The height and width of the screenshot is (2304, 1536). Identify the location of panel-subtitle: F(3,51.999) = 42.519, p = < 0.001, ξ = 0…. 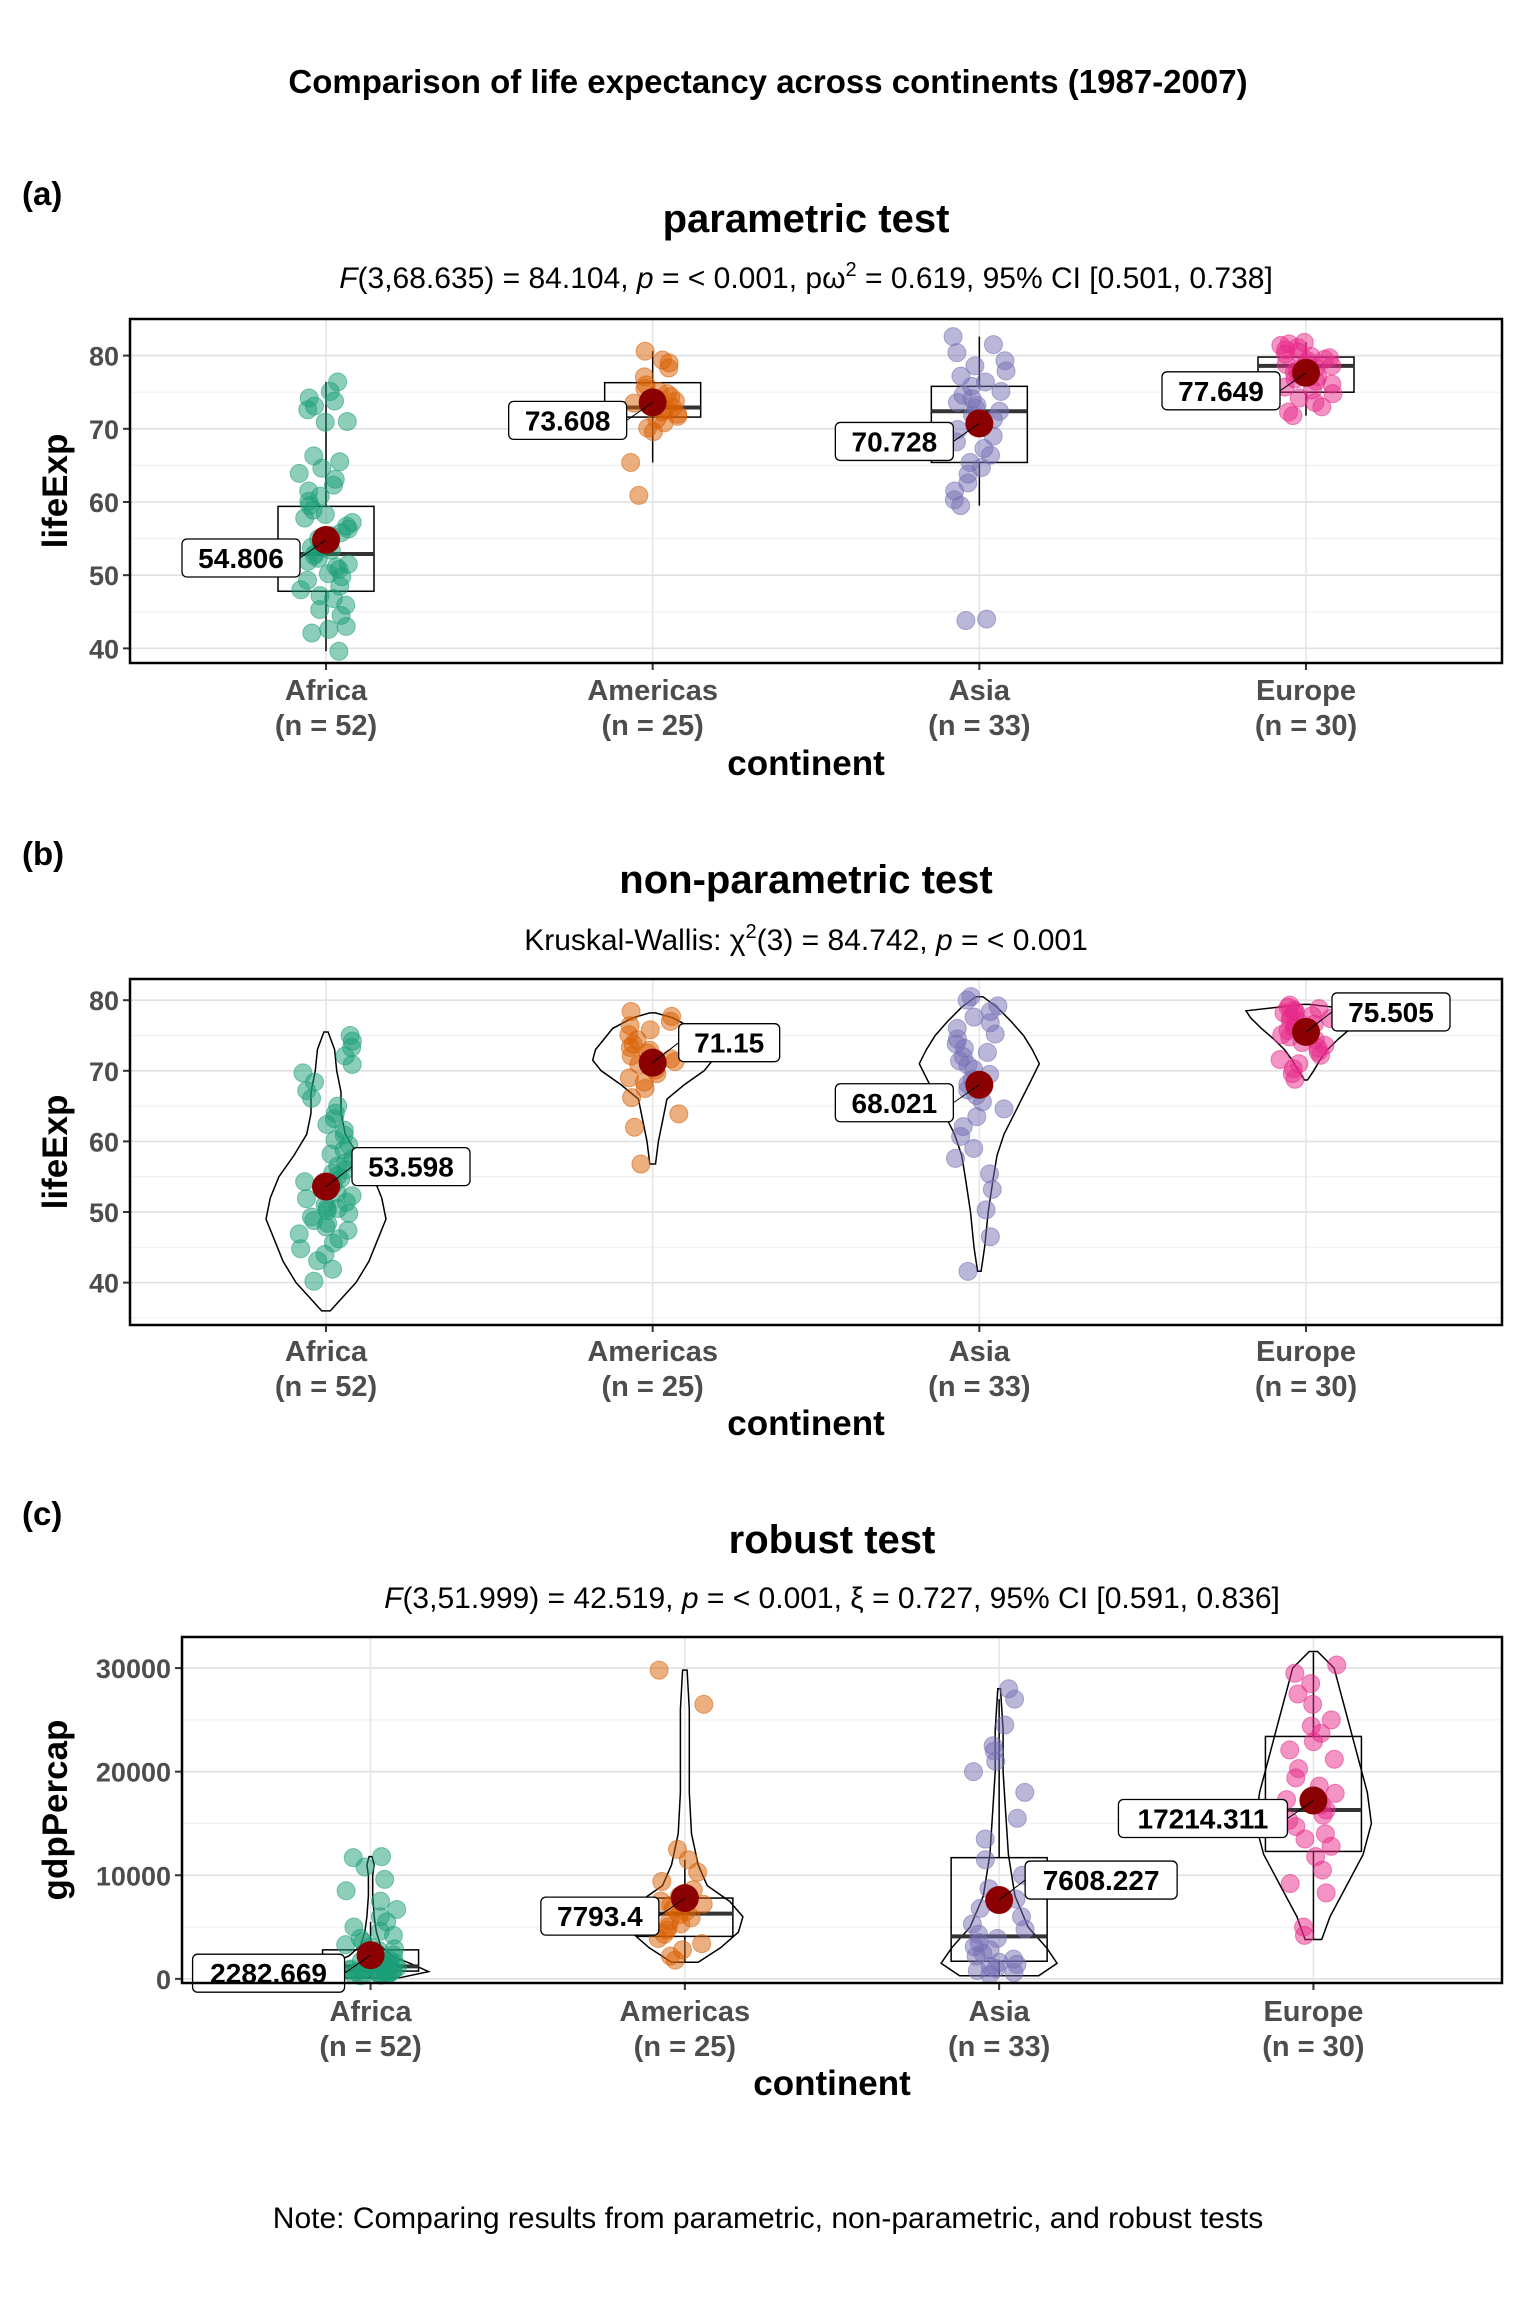
(832, 1598).